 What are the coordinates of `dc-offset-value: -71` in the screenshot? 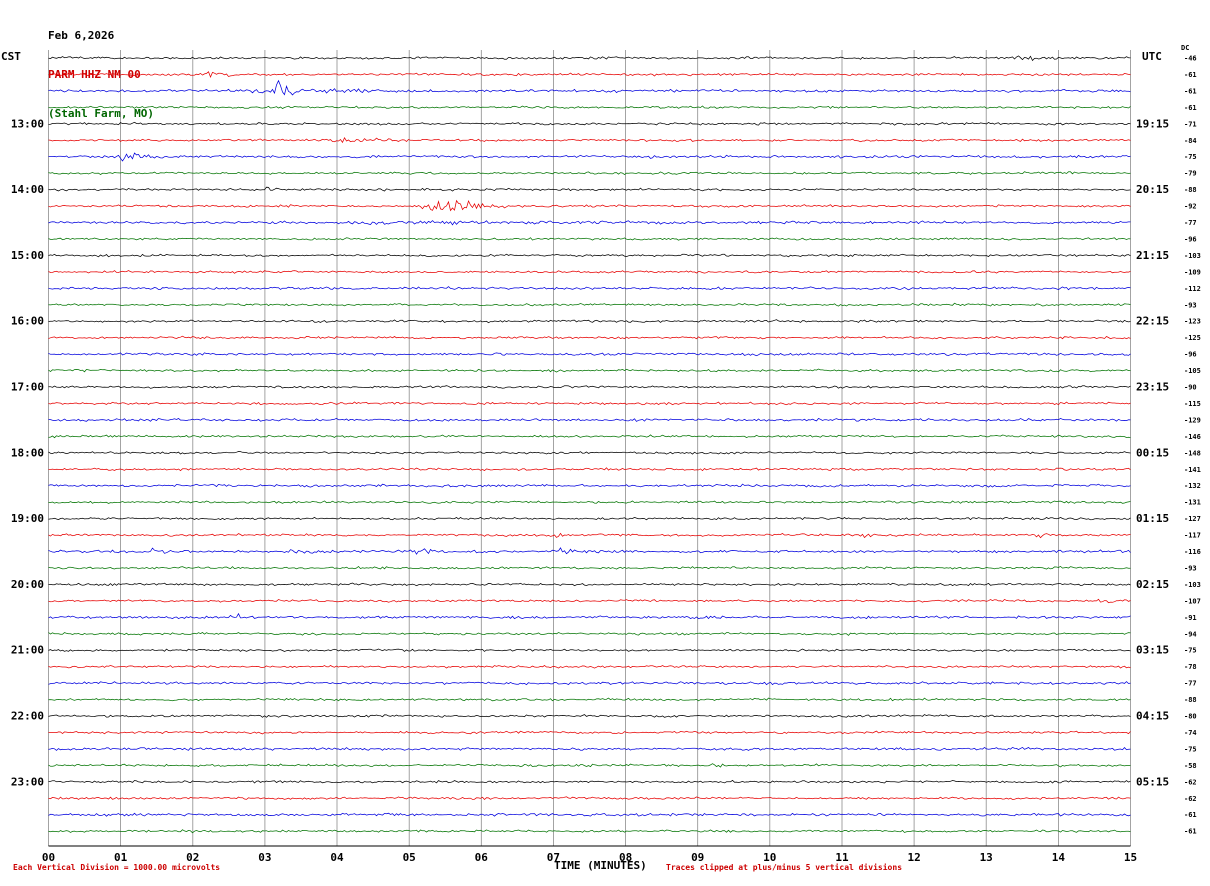 It's located at (1190, 124).